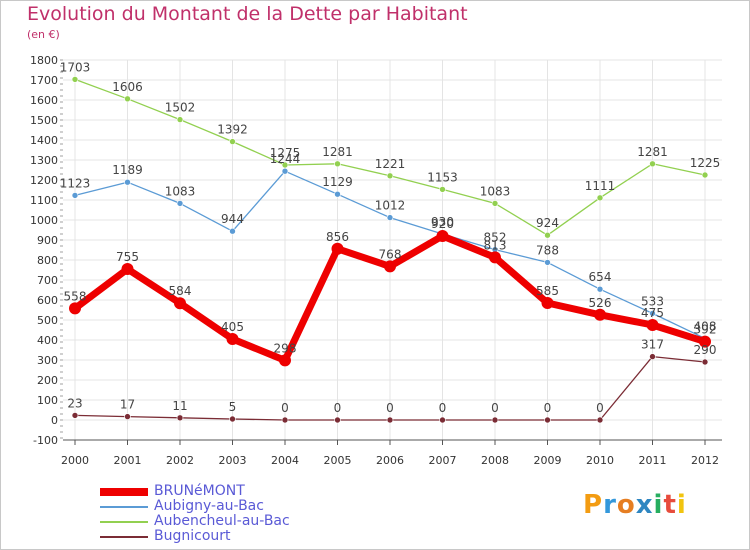  I want to click on y-tick-label: 1600, so click(44, 100).